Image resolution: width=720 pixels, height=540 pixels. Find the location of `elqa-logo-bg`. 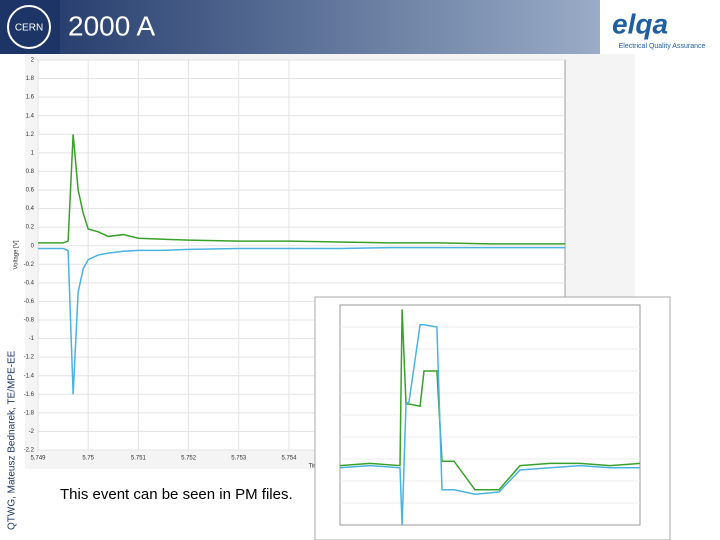

elqa-logo-bg is located at coordinates (660, 27).